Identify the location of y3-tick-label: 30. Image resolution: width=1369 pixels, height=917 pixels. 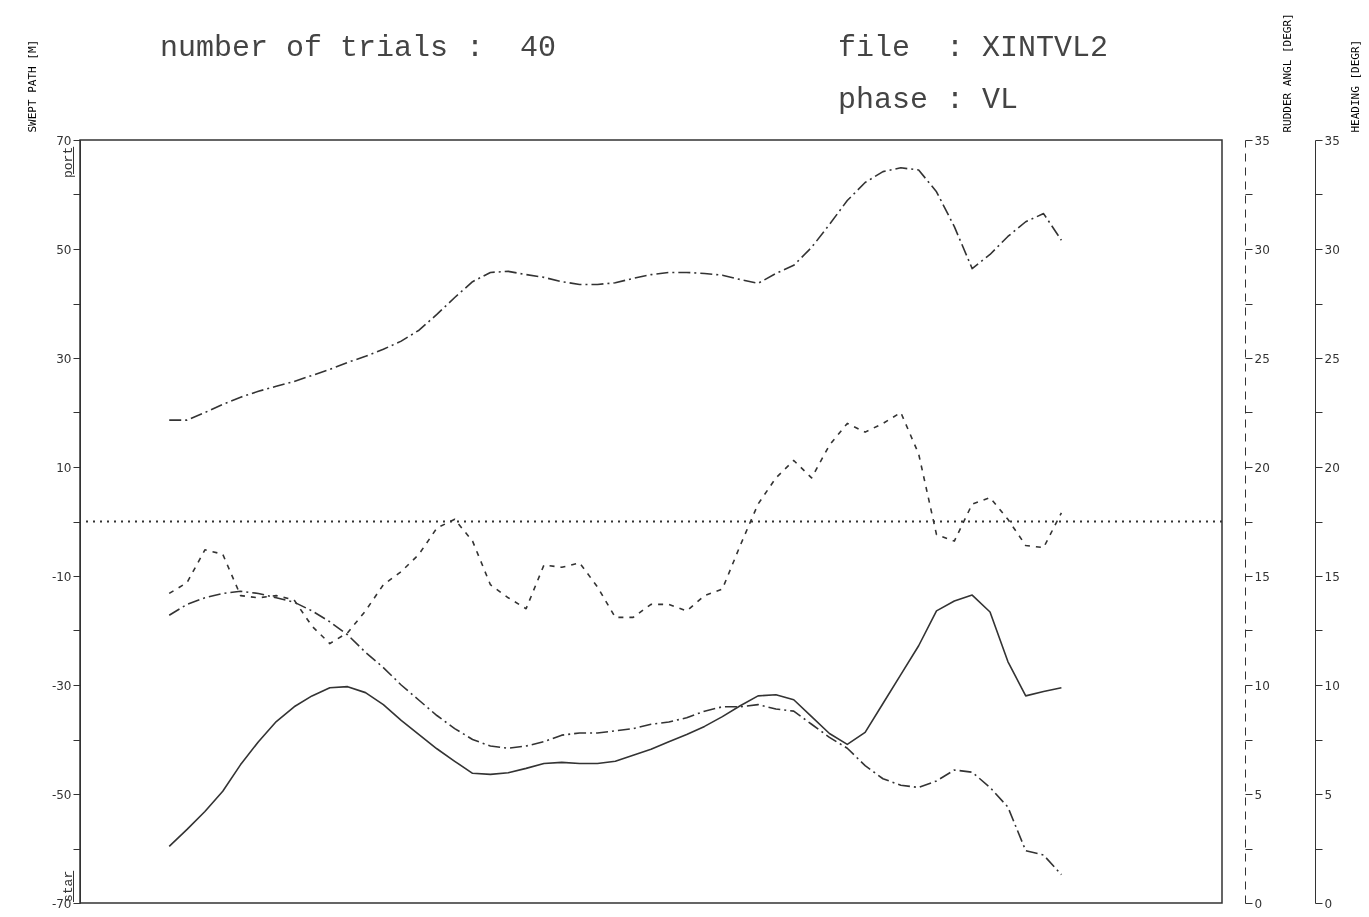
(1332, 249).